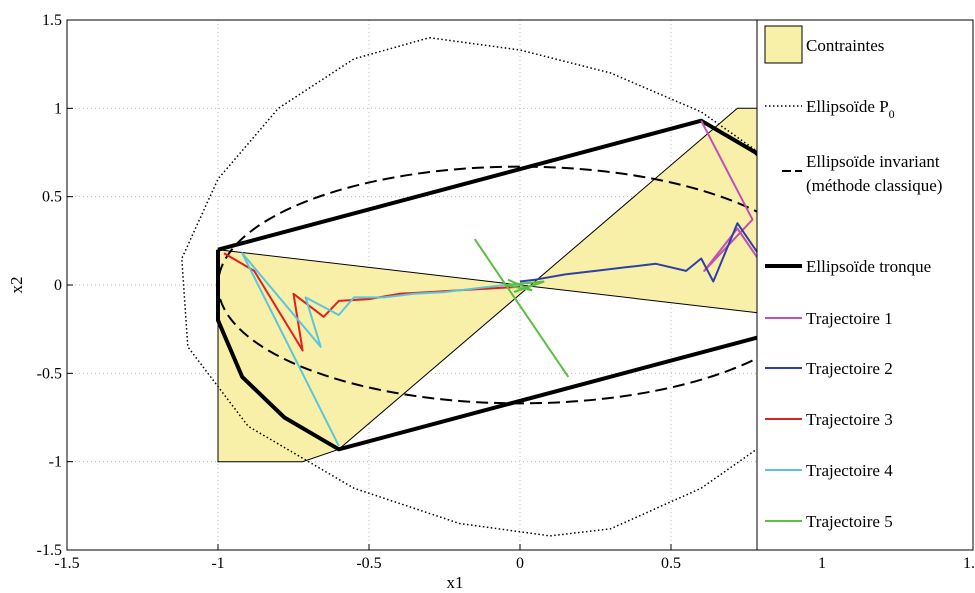  What do you see at coordinates (521, 308) in the screenshot?
I see `trajectoire-5-line` at bounding box center [521, 308].